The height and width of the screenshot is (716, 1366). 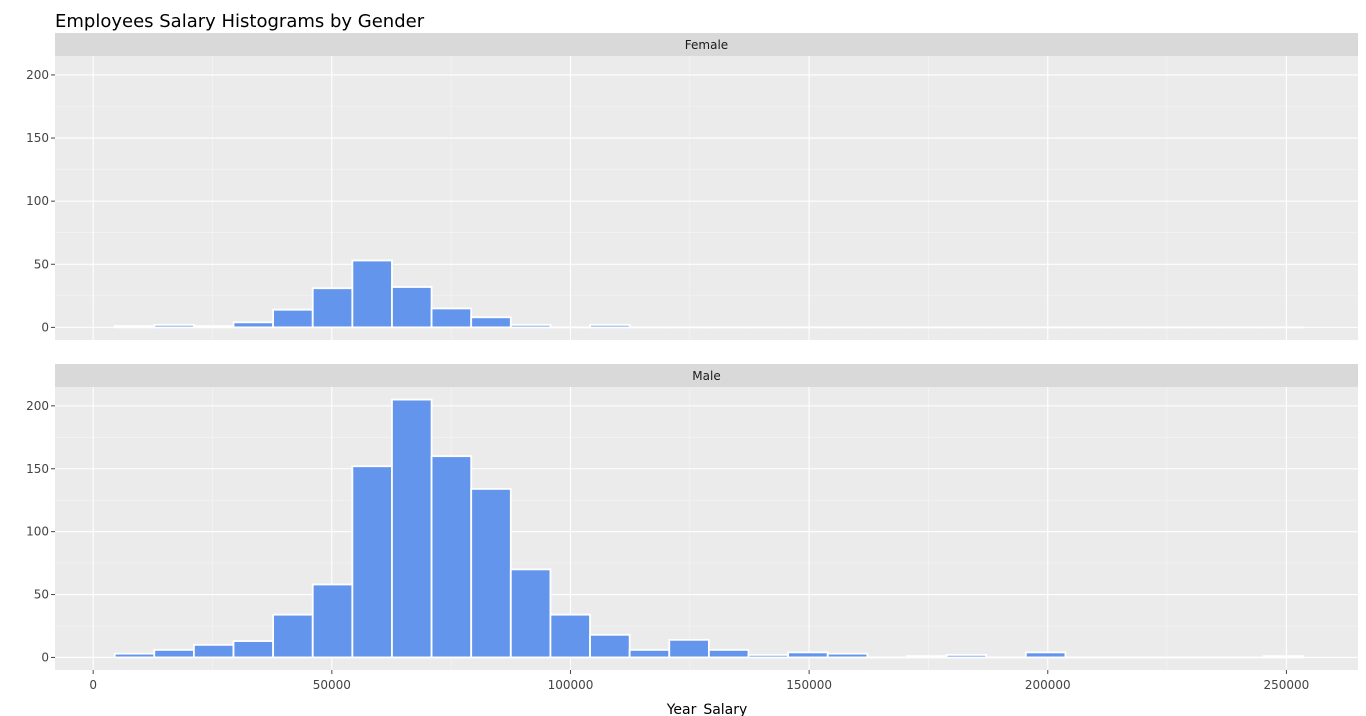 What do you see at coordinates (240, 21) in the screenshot?
I see `chart-title: Employees Salary Histograms by Gender` at bounding box center [240, 21].